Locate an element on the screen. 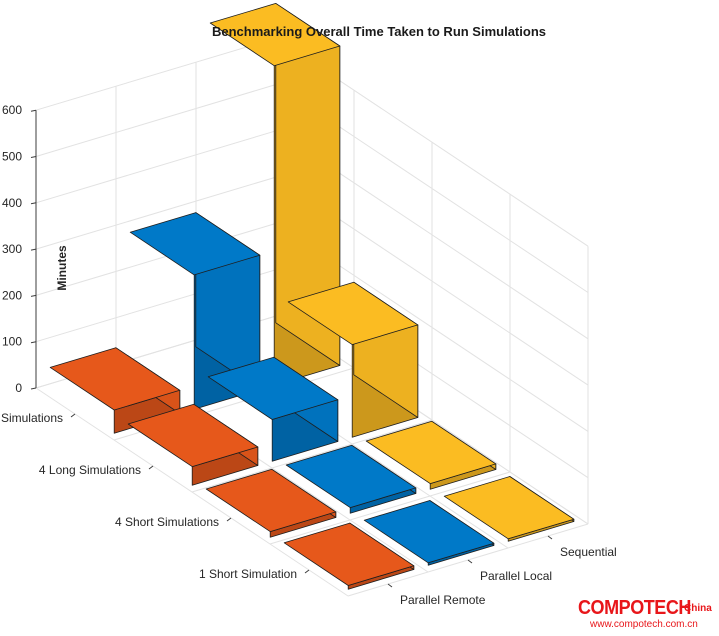 Image resolution: width=719 pixels, height=636 pixels. z-tick-label: 100 is located at coordinates (12, 342).